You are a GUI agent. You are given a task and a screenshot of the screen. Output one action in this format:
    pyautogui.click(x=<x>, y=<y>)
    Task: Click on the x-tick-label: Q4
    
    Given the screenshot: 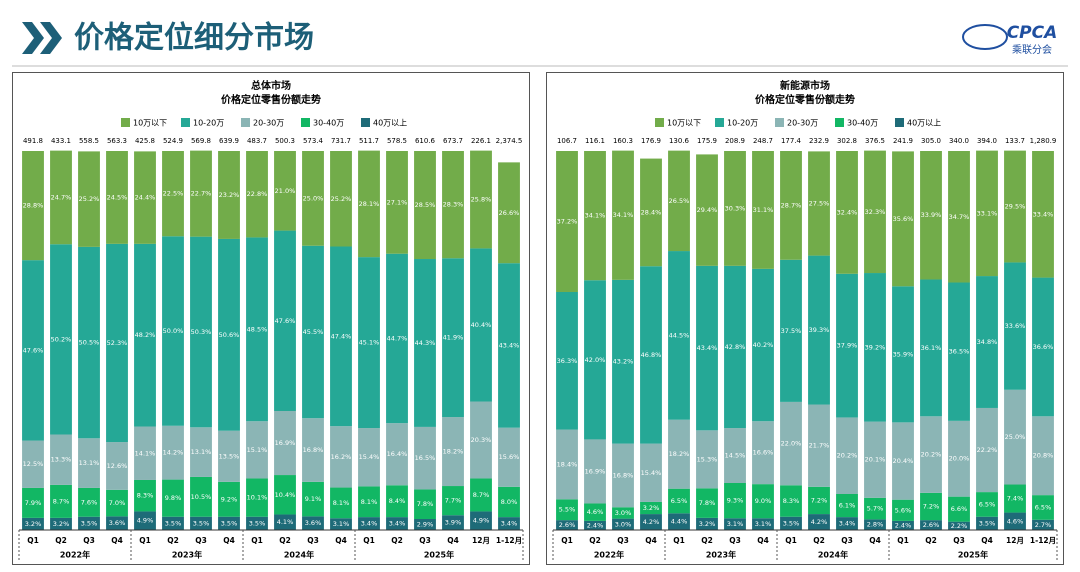 What is the action you would take?
    pyautogui.click(x=453, y=540)
    